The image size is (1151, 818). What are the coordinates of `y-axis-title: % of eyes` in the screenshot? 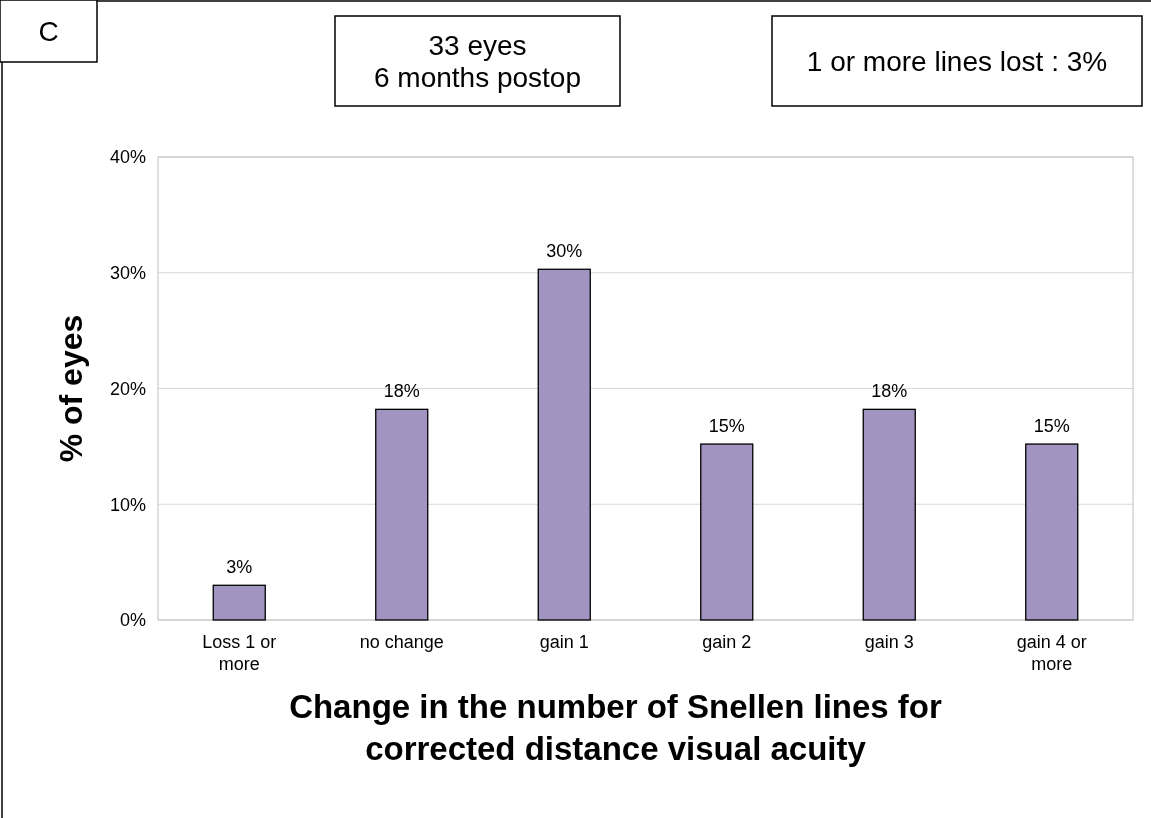 It's located at (71, 388).